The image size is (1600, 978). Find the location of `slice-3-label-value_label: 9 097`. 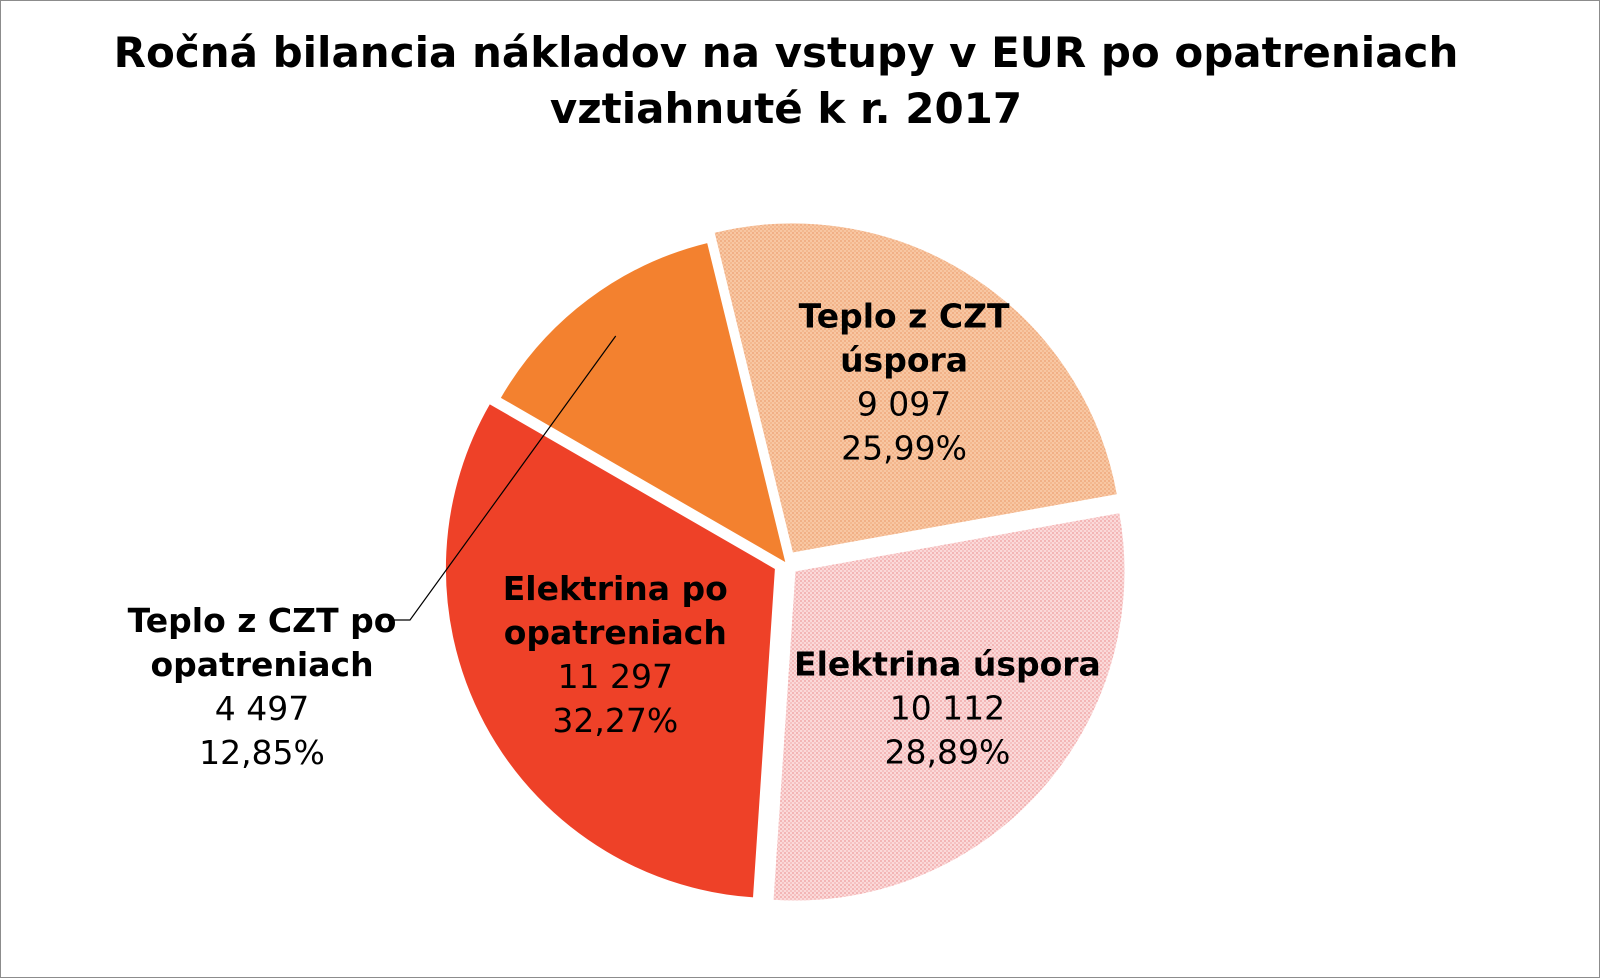

slice-3-label-value_label: 9 097 is located at coordinates (904, 403).